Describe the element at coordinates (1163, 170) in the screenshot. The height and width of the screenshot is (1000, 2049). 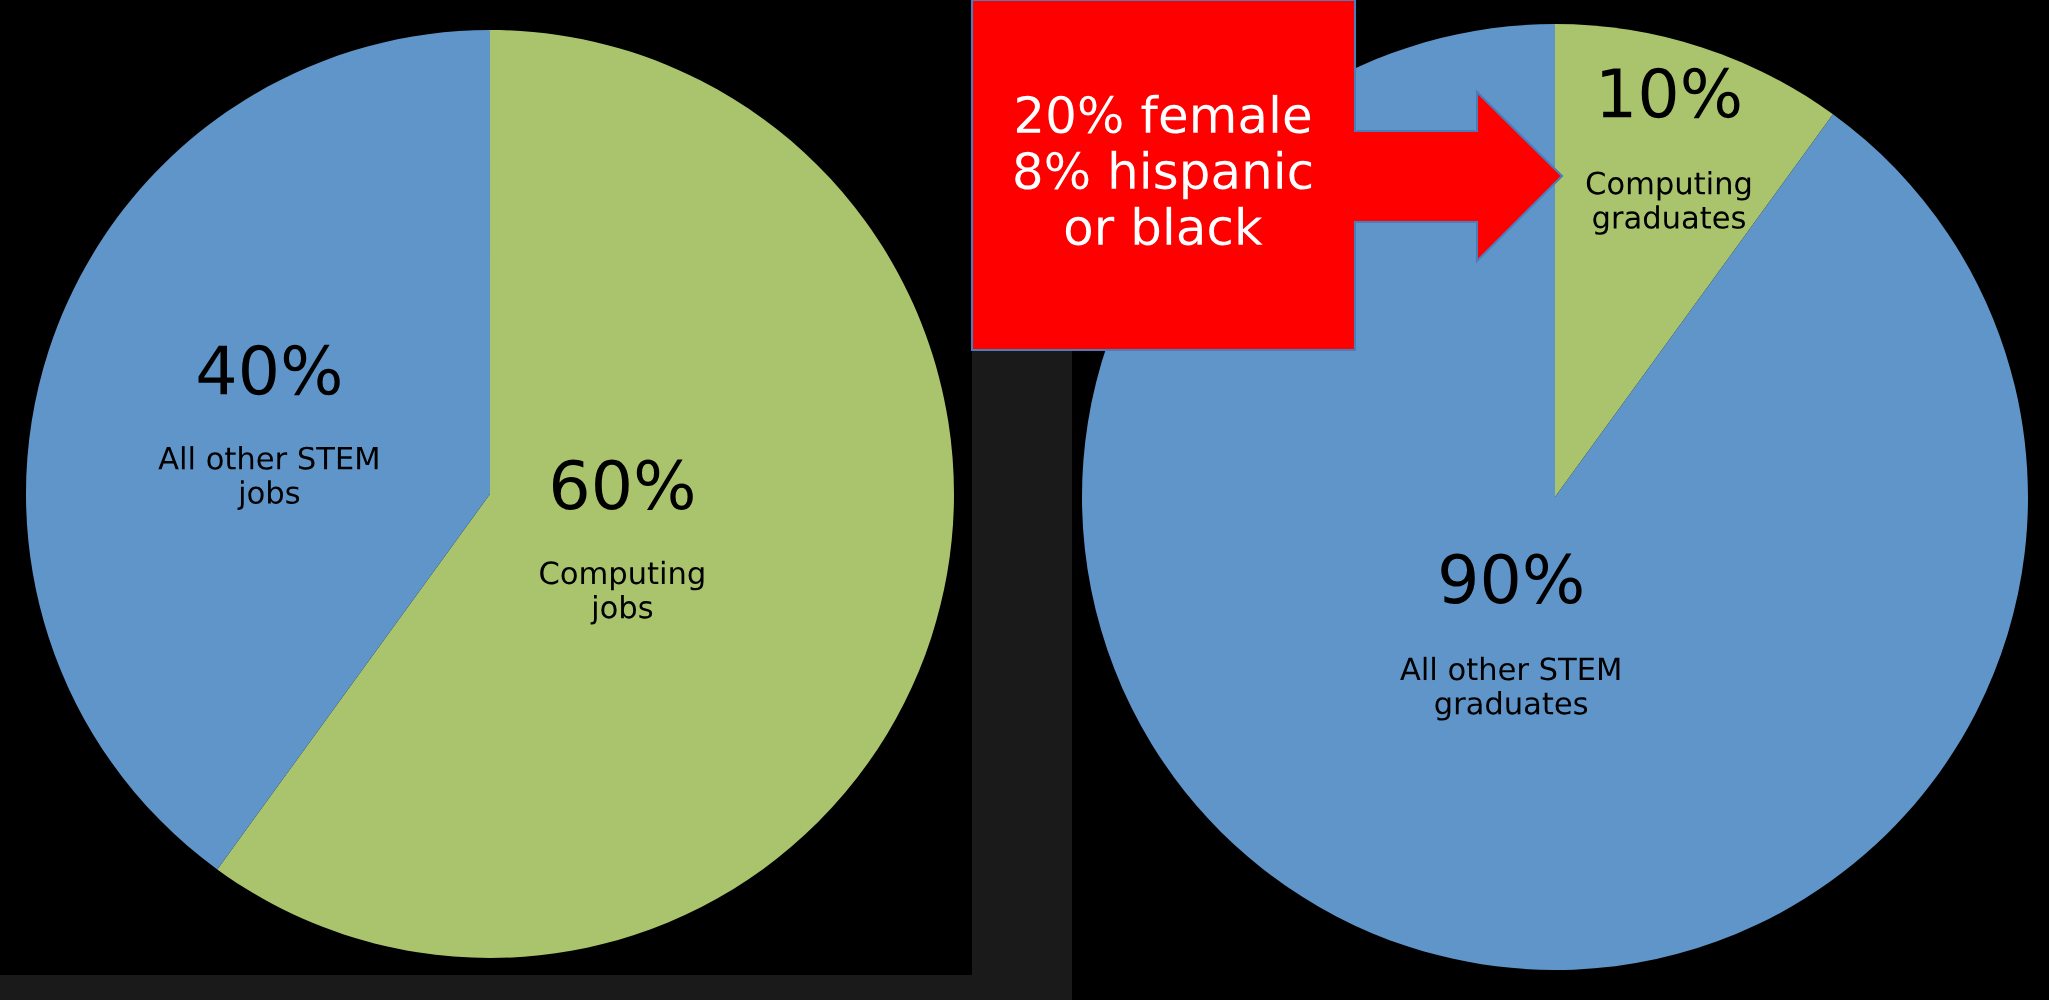
I see `text: 20% female 8% hispanic or black` at that location.